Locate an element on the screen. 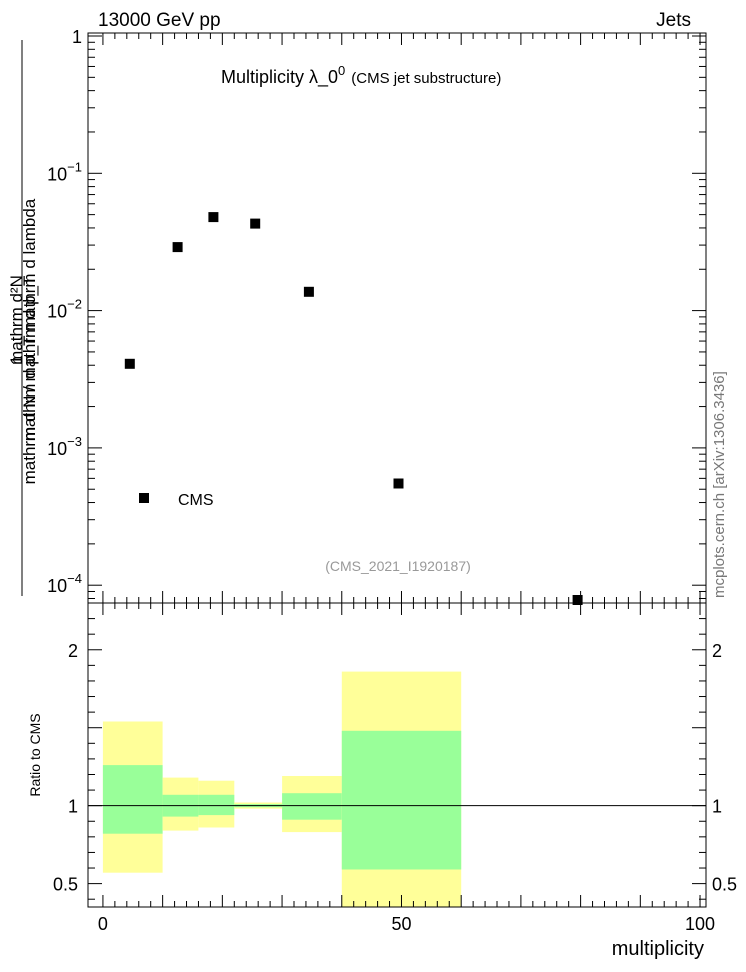  collision-energy-label: 13000 GeV pp is located at coordinates (159, 20).